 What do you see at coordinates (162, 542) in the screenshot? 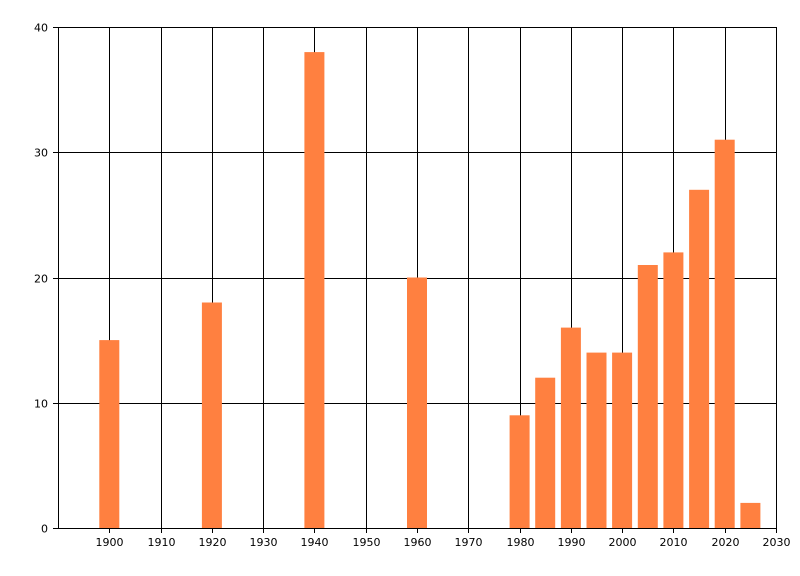
I see `x-tick-label-1910: 1910` at bounding box center [162, 542].